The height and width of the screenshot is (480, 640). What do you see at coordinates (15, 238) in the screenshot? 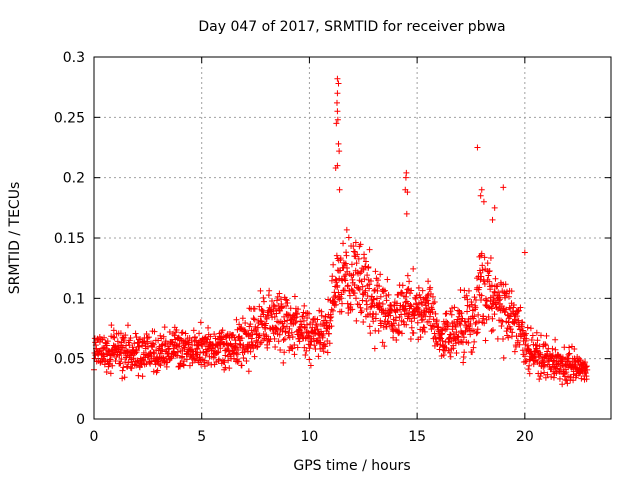
I see `y-axis-label: SRMTID / TECUs` at bounding box center [15, 238].